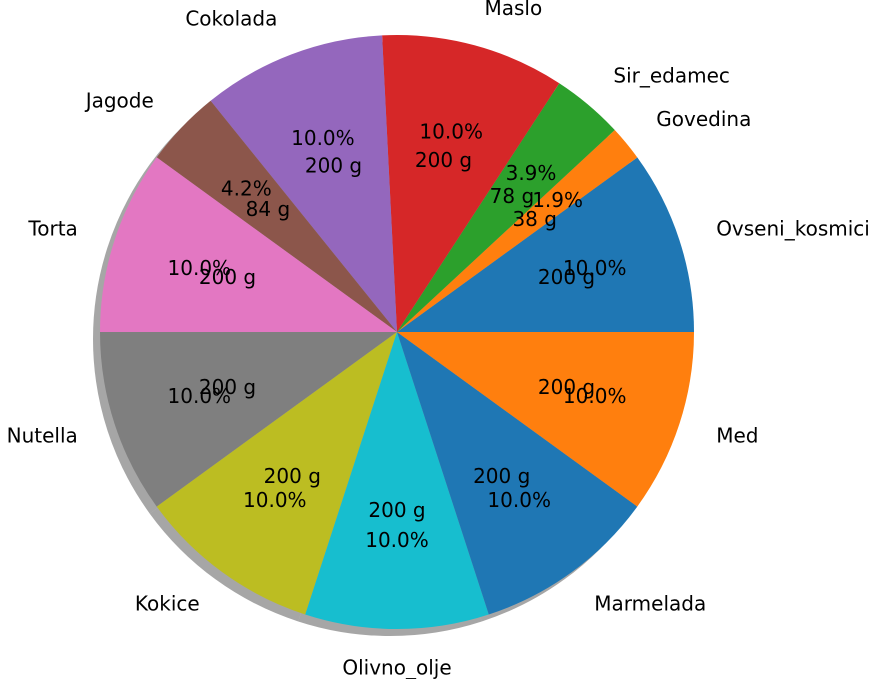  I want to click on value-label-kokice: 200 g, so click(292, 476).